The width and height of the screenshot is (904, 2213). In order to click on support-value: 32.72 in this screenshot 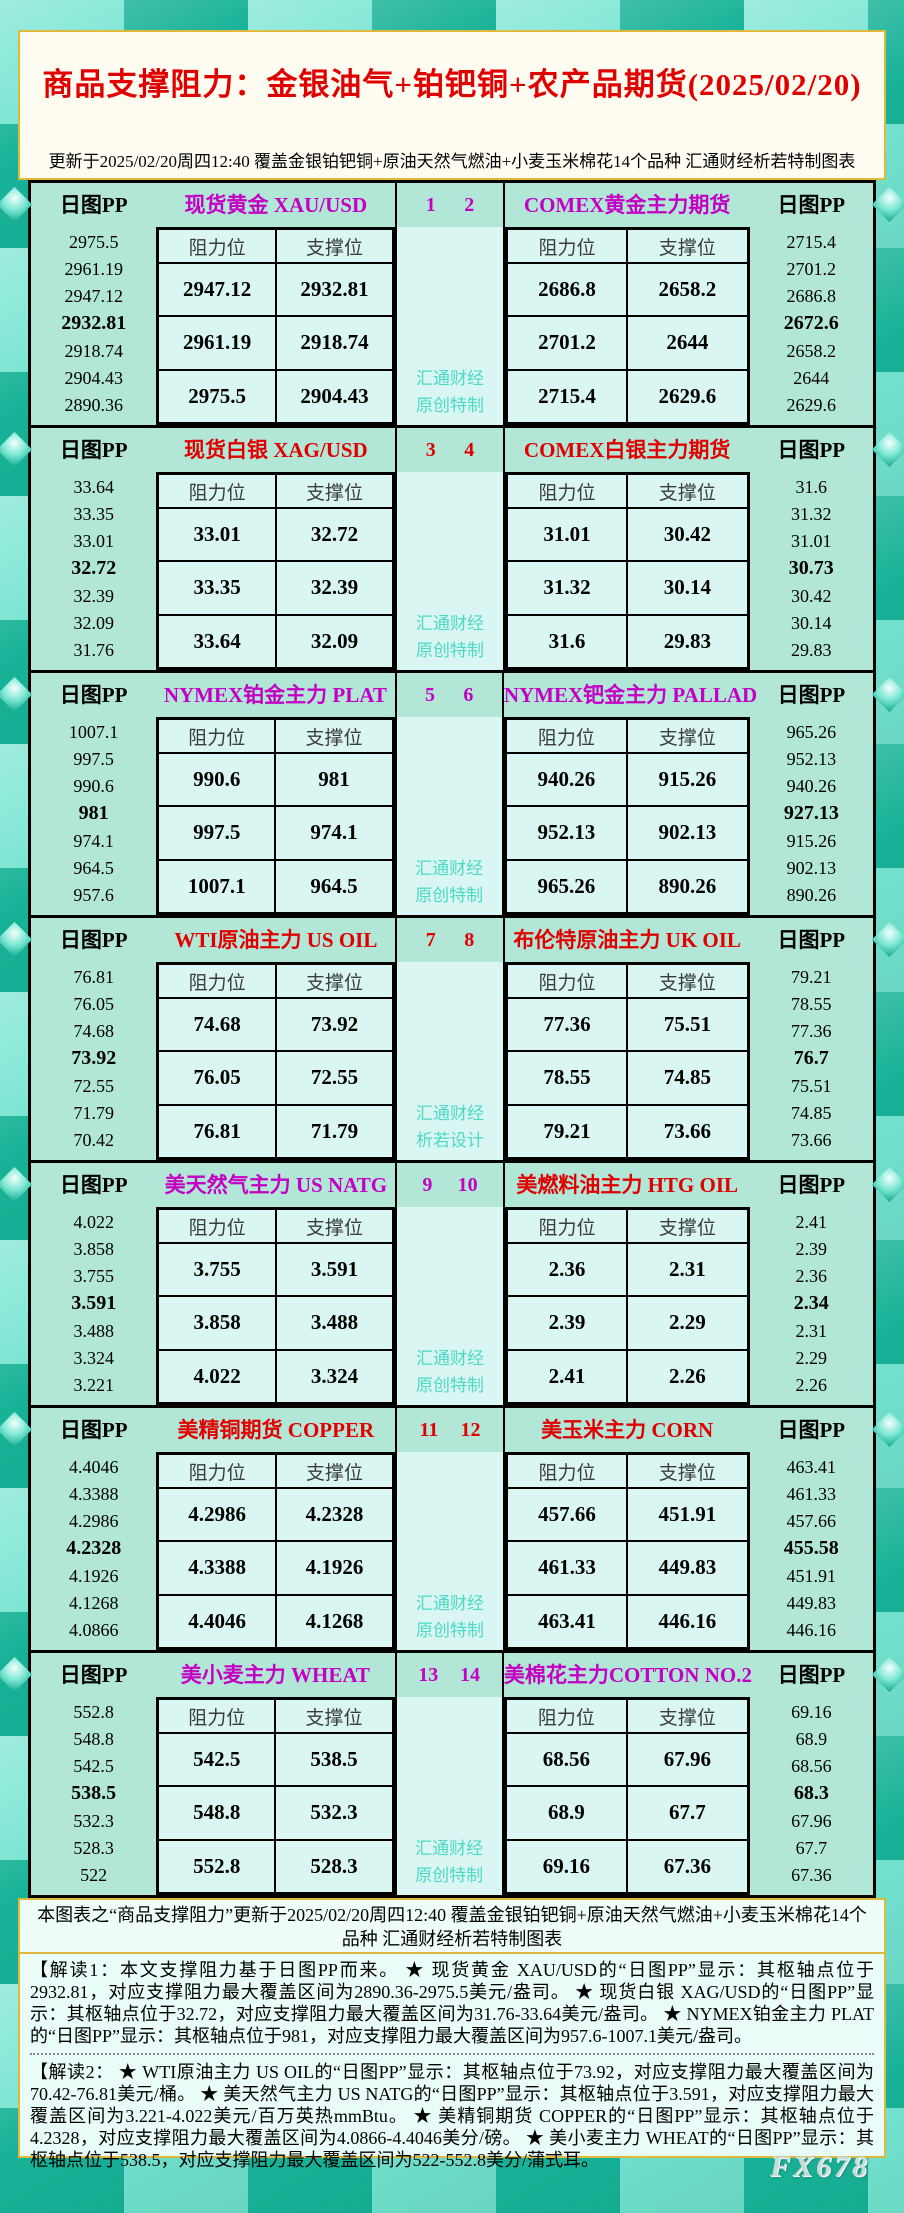, I will do `click(334, 535)`.